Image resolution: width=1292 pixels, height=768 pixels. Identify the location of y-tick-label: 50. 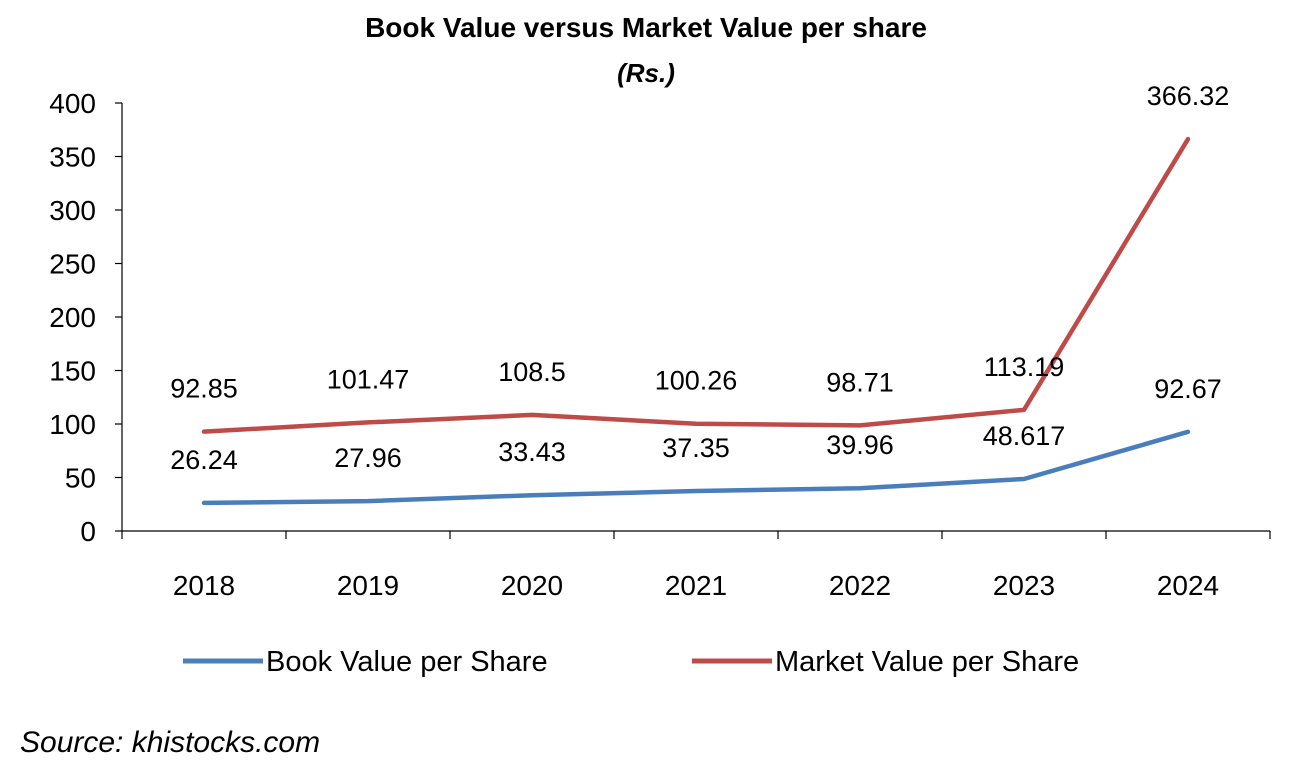
(80, 478).